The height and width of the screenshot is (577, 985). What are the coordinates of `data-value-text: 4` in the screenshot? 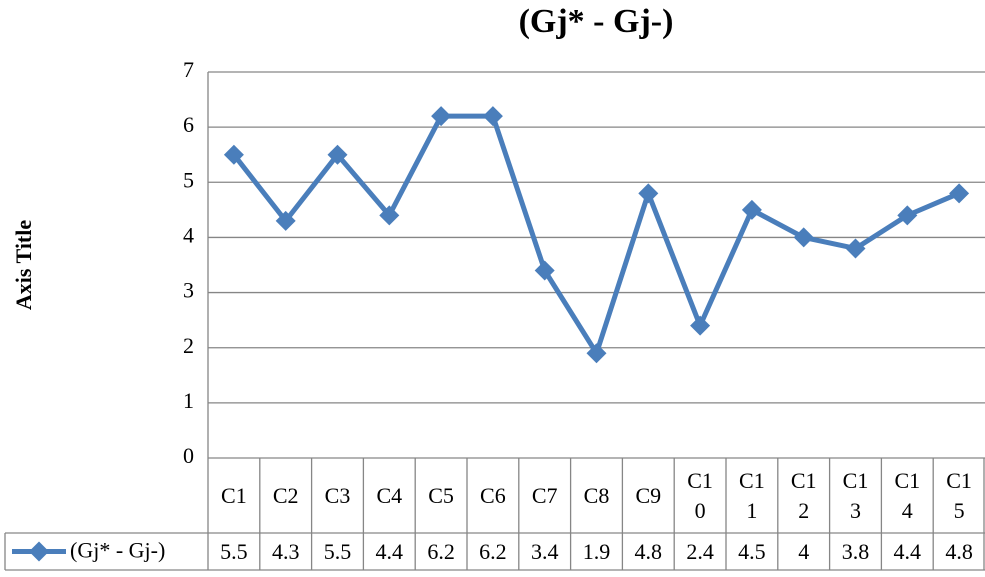 It's located at (804, 551).